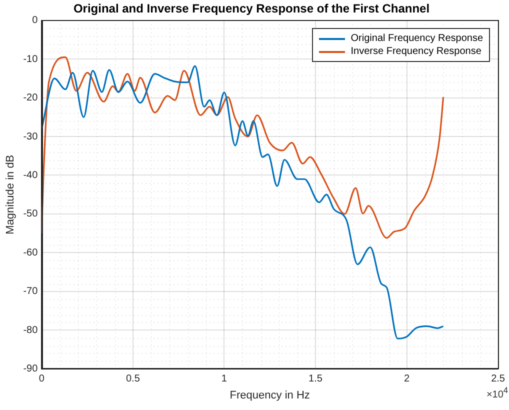 The image size is (509, 410). Describe the element at coordinates (497, 392) in the screenshot. I see `text: ×10$^{4}$` at that location.